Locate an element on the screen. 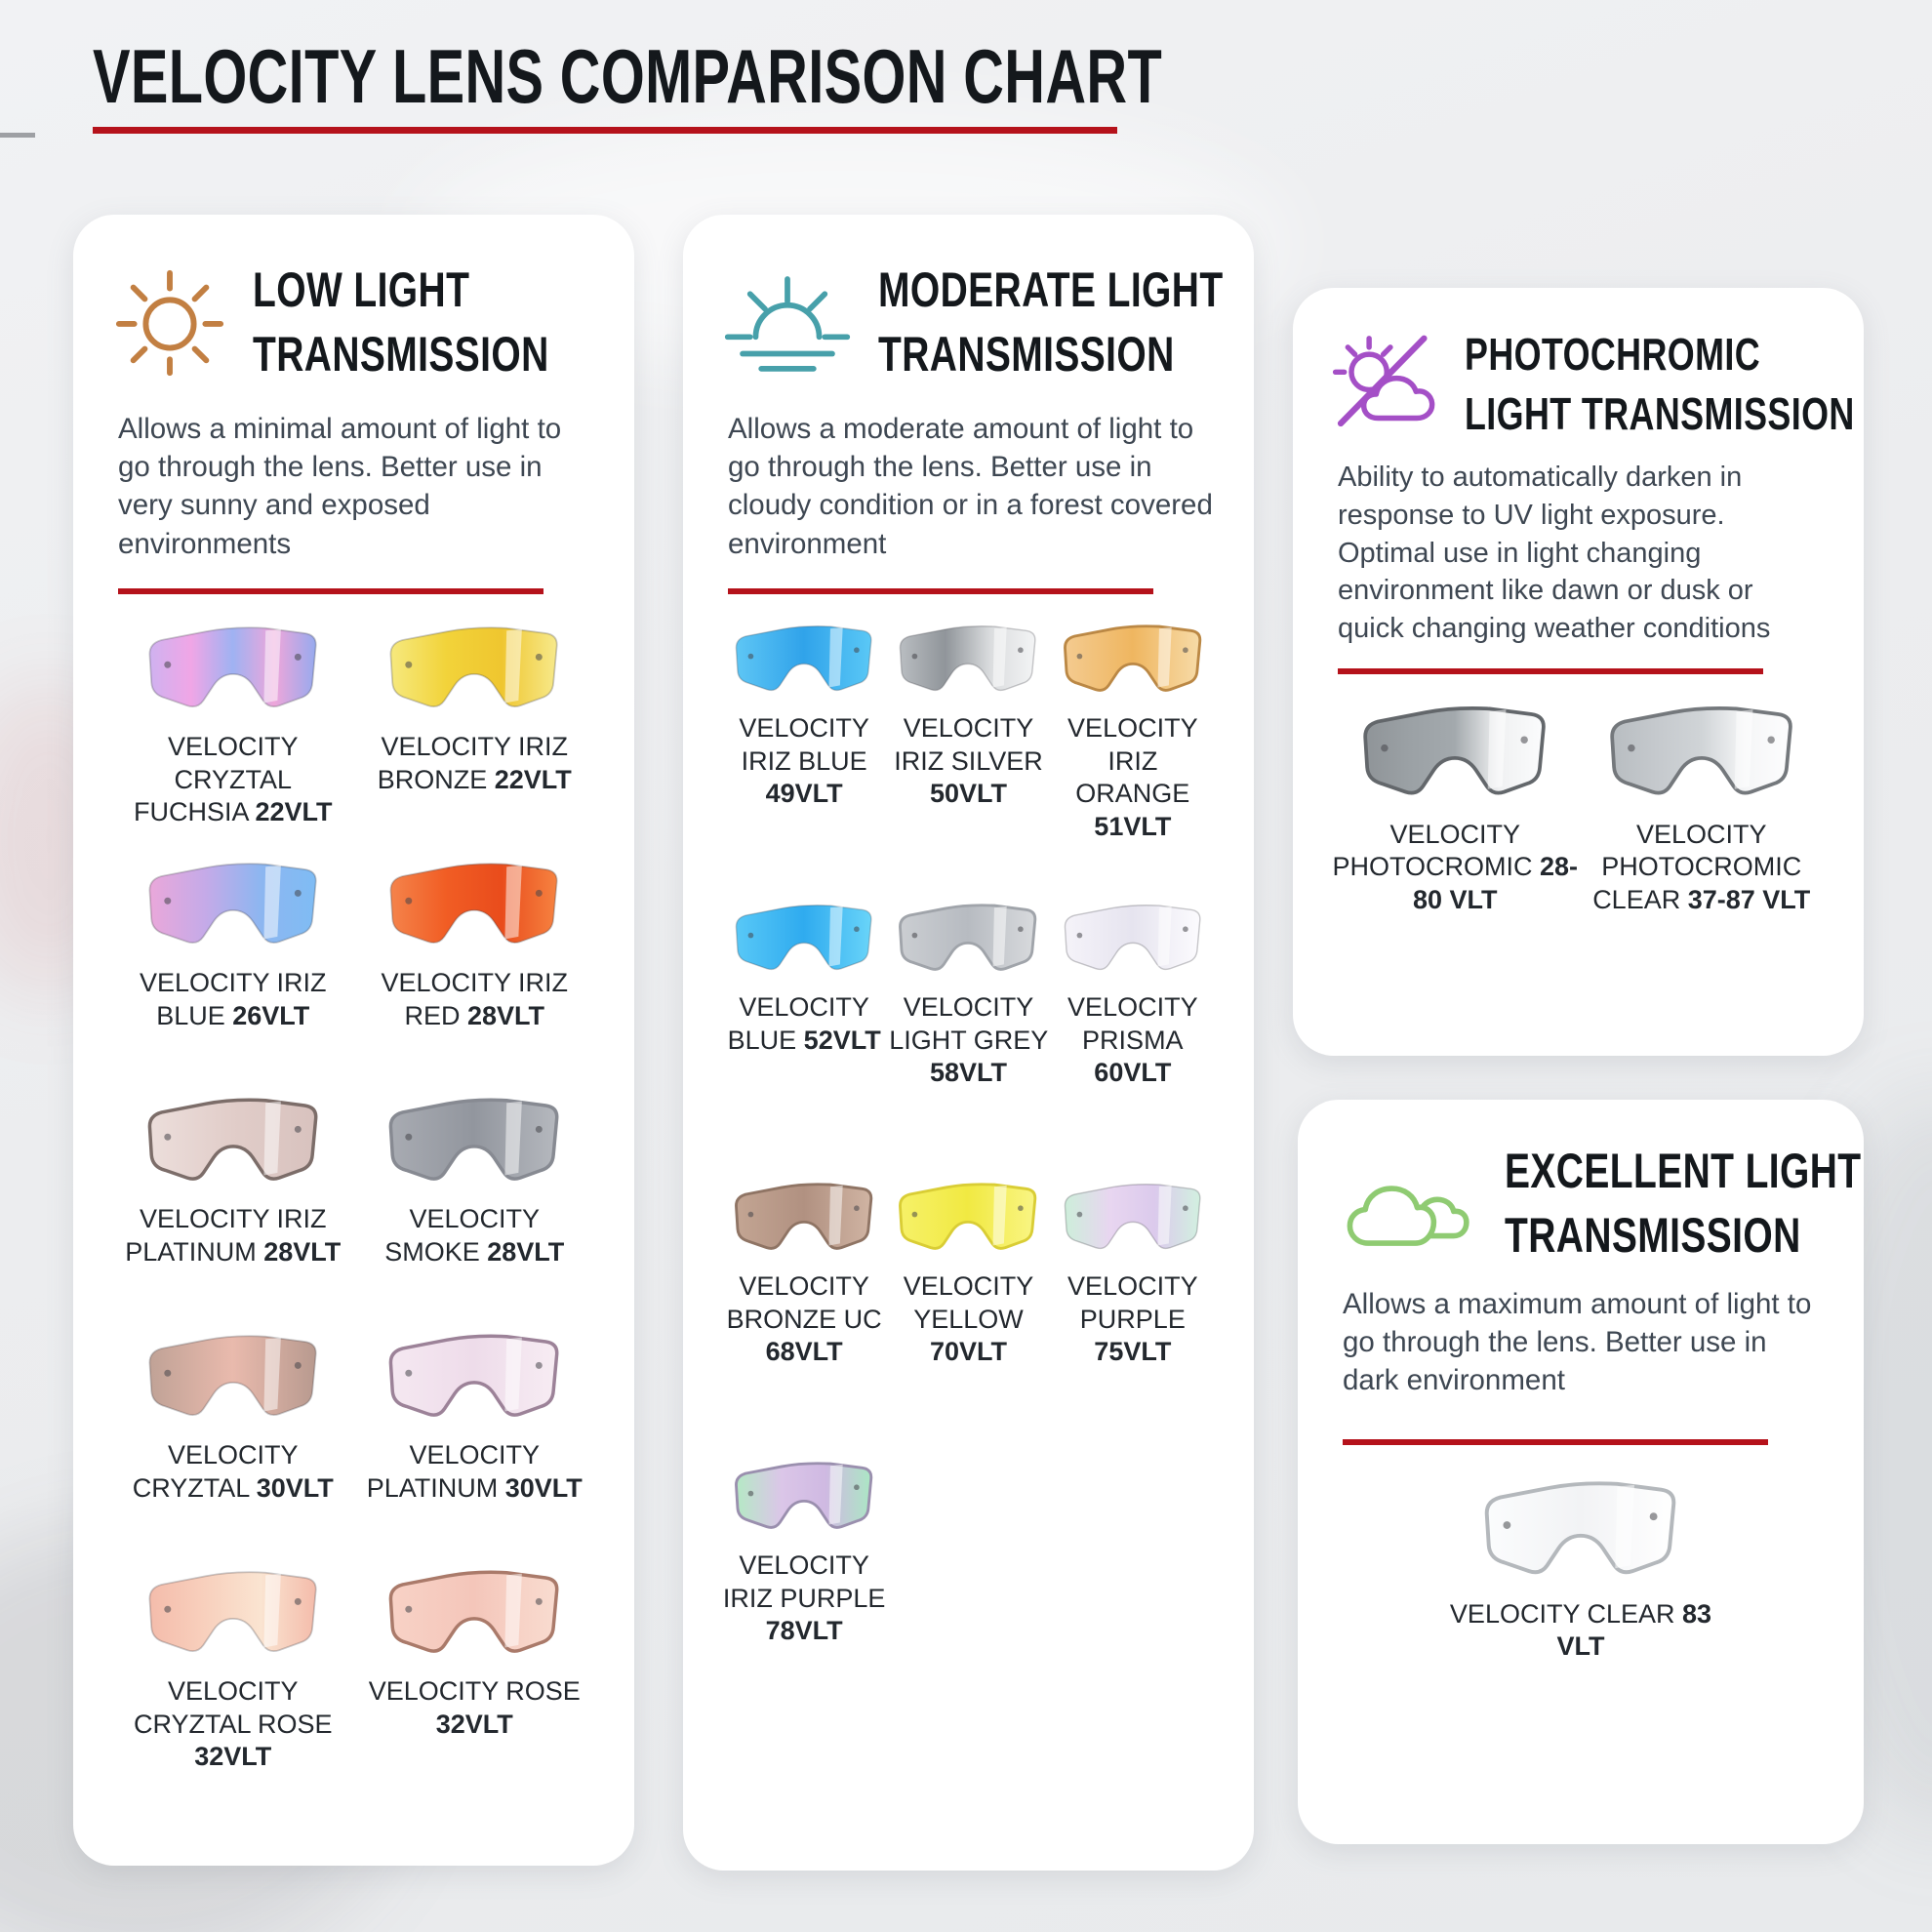 This screenshot has width=1932, height=1932. card-header: EXCELLENT LIGHT TRANSMISSION is located at coordinates (1599, 1203).